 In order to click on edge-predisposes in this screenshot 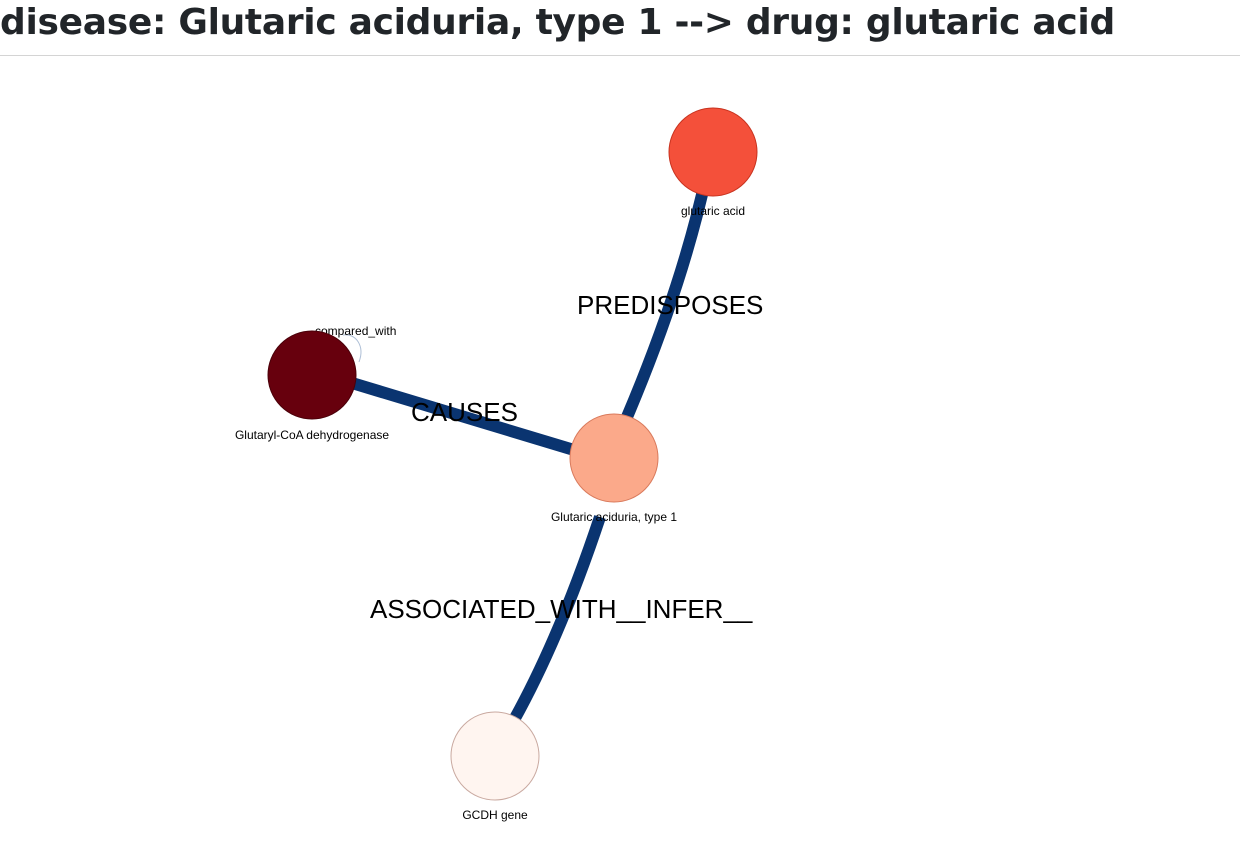, I will do `click(666, 297)`.